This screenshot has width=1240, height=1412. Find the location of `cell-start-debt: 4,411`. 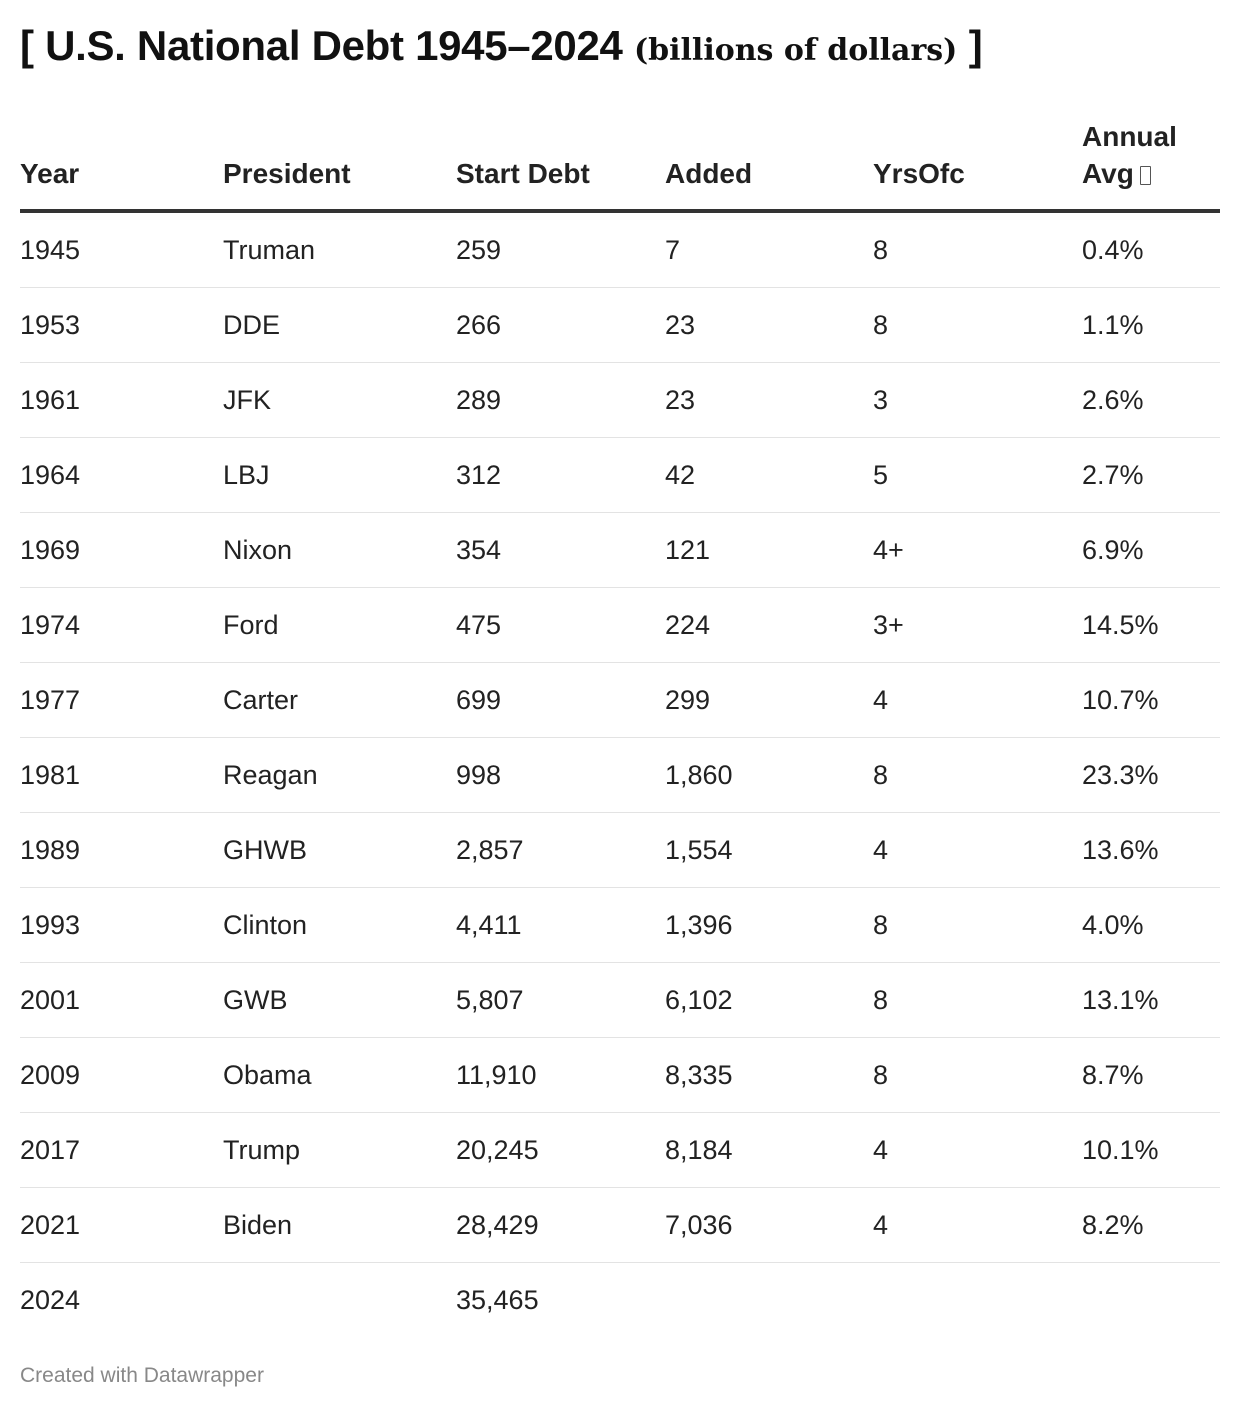

cell-start-debt: 4,411 is located at coordinates (560, 925).